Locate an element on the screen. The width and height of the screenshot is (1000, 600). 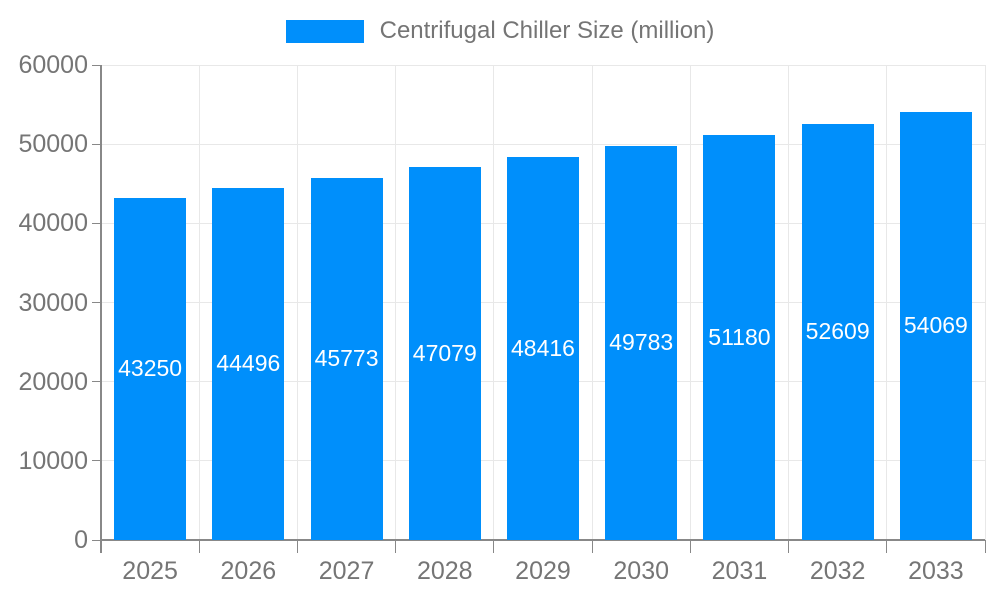
bar-value-label: 45773 is located at coordinates (346, 358).